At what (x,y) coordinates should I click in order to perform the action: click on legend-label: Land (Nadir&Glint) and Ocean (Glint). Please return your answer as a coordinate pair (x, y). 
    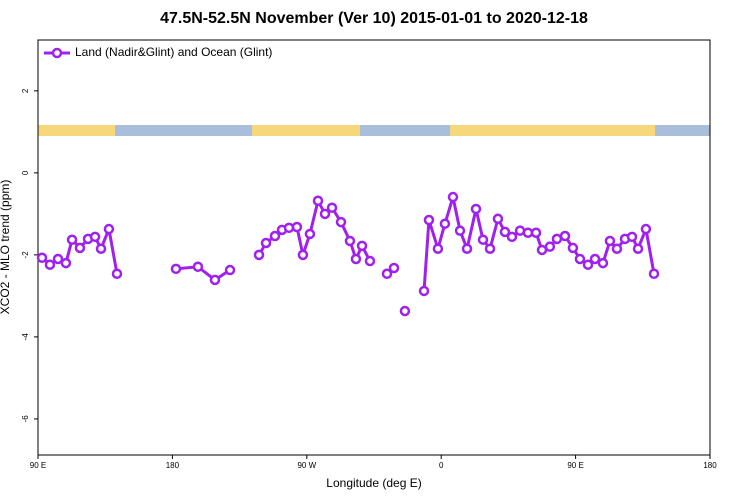
    Looking at the image, I should click on (173, 52).